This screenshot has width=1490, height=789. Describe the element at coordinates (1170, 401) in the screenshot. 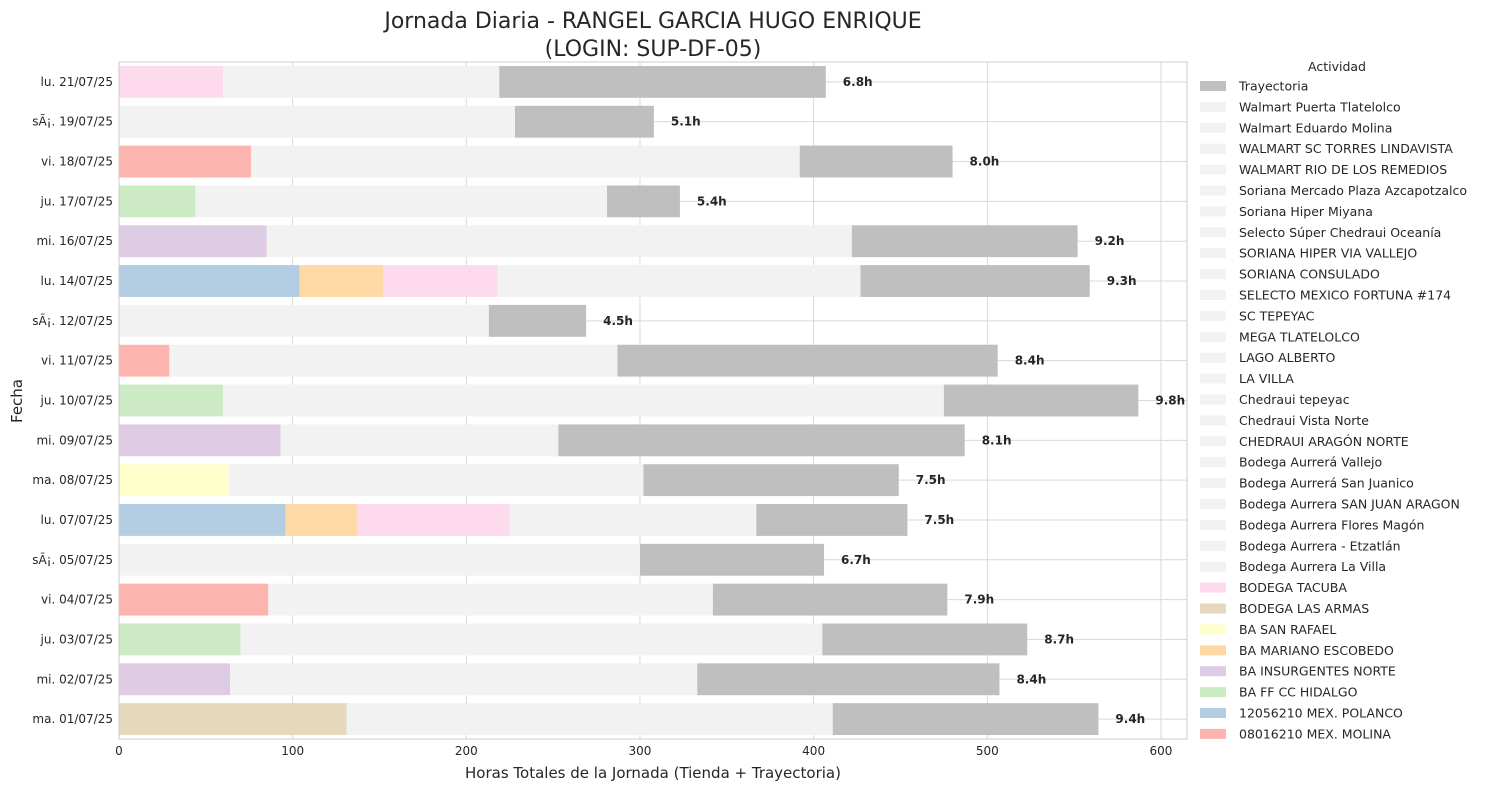

I see `total-hours-label: 9.8h` at that location.